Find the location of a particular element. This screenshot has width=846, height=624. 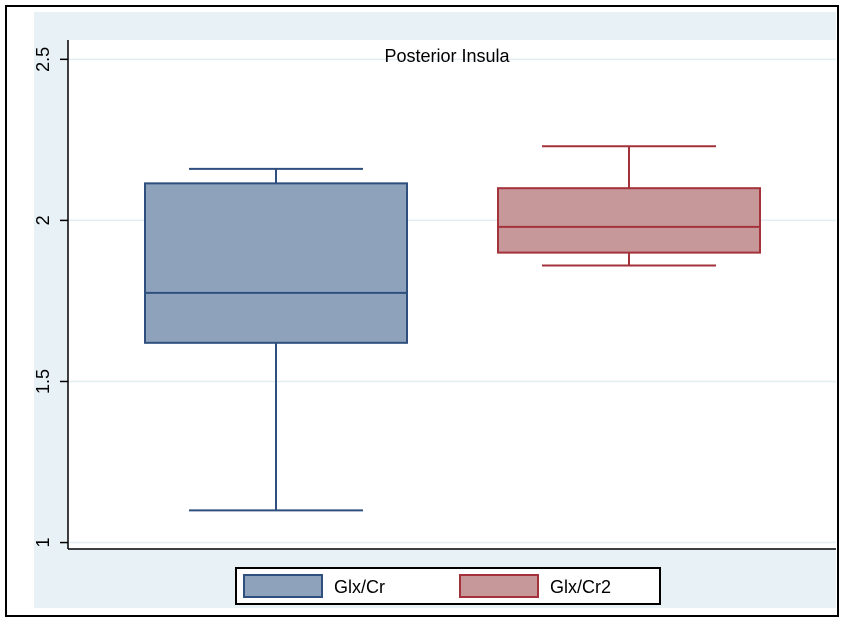

chart-title: Posterior Insula is located at coordinates (447, 56).